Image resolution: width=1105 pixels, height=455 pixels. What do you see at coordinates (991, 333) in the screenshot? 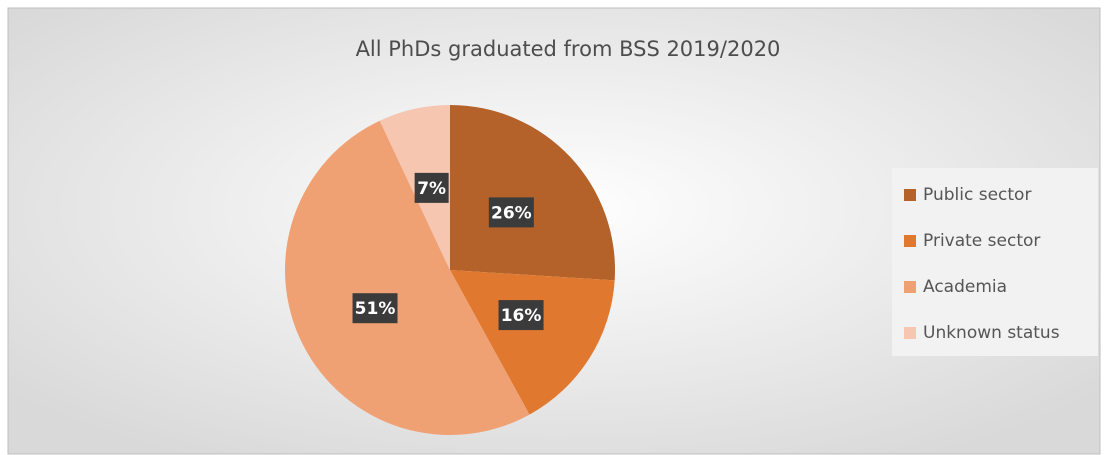
I see `legend-label: Unknown status` at bounding box center [991, 333].